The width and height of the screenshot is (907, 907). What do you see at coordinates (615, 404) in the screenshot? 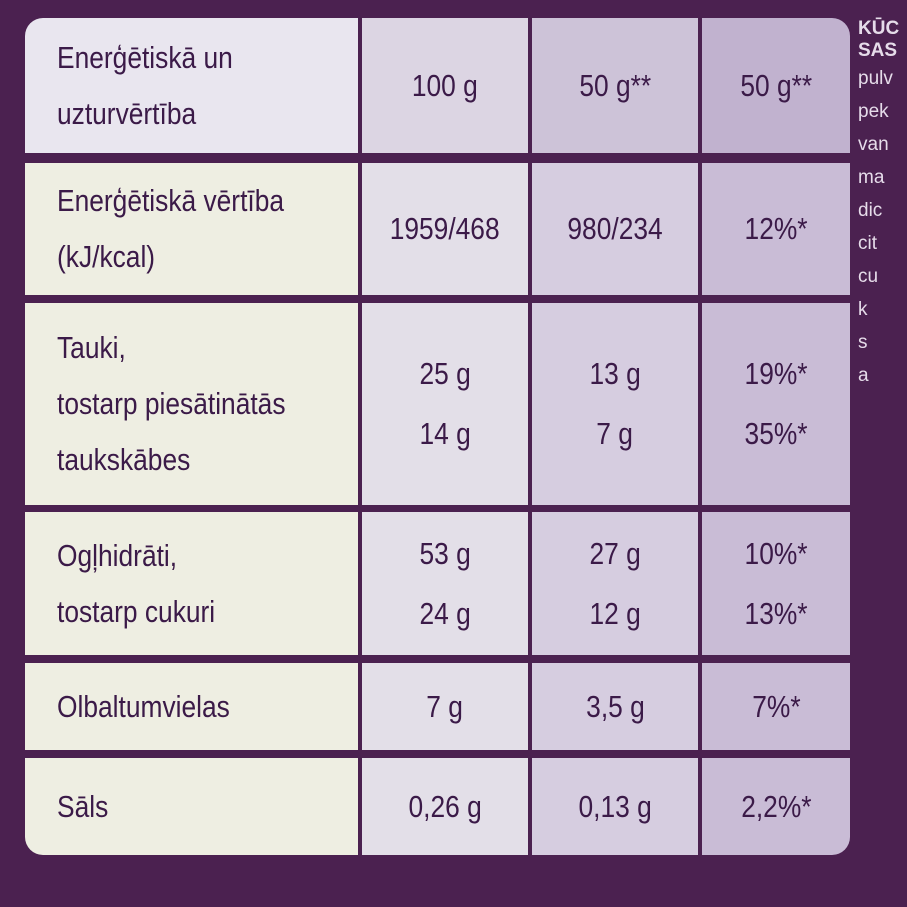
I see `value-cell: 13 g 7 g` at bounding box center [615, 404].